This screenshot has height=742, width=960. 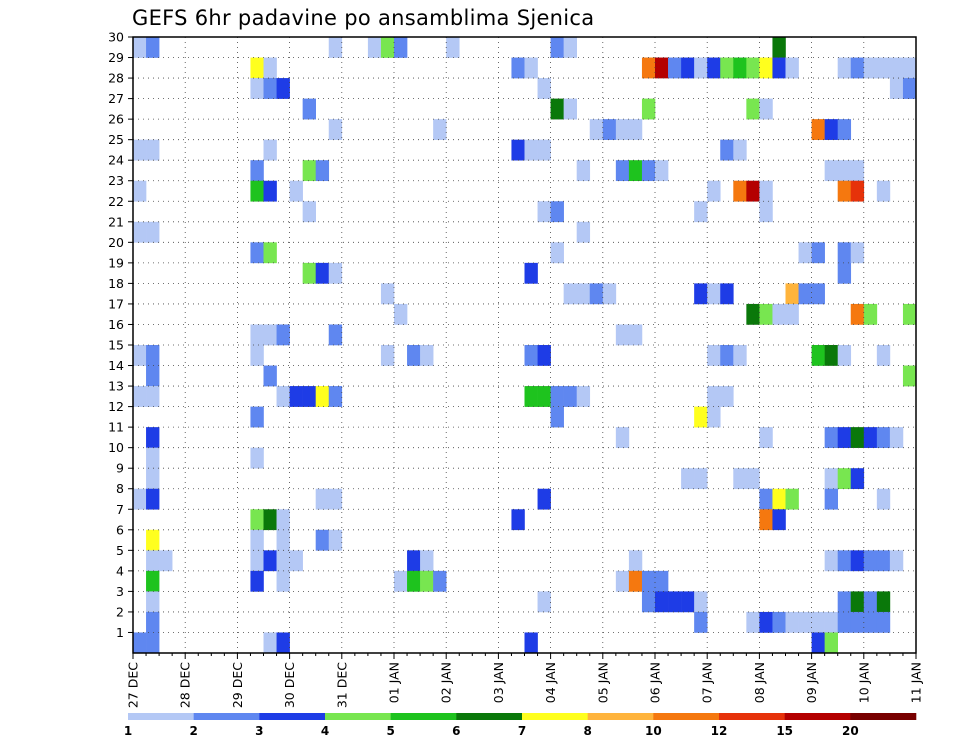 What do you see at coordinates (116, 386) in the screenshot?
I see `y-tick-label: 13` at bounding box center [116, 386].